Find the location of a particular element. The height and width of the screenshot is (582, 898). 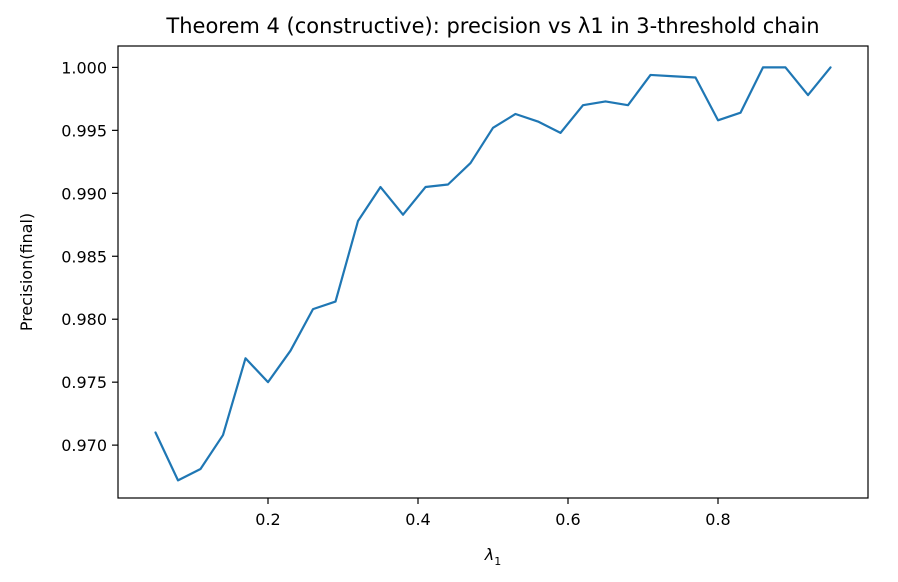

x-tick-label: 0.6 is located at coordinates (567, 519).